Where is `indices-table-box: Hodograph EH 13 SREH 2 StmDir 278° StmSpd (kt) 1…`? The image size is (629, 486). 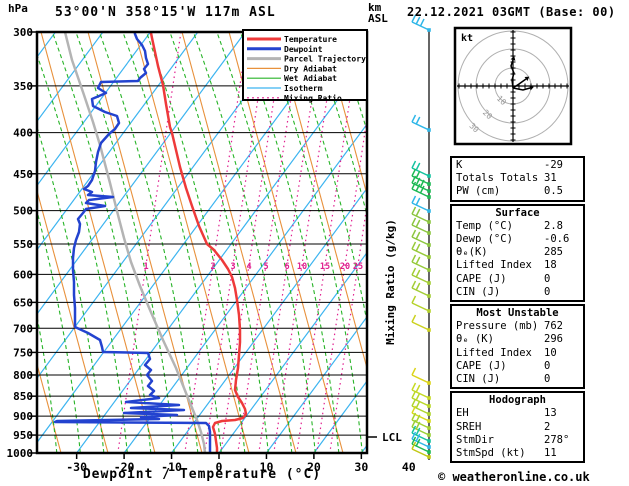
indices-table-box: Hodograph EH 13 SREH 2 StmDir 278° StmSpd (kt) 1… is located at coordinates (517, 427).